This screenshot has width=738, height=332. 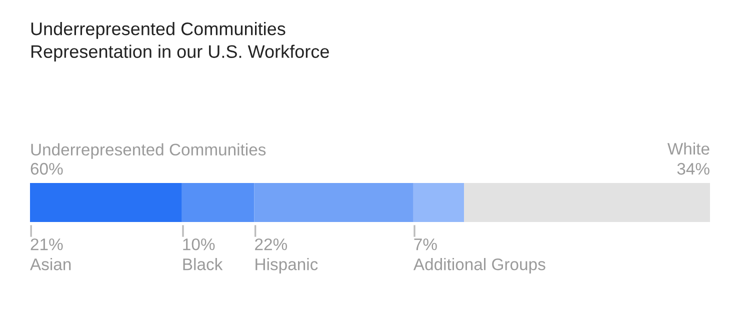 What do you see at coordinates (180, 42) in the screenshot?
I see `chart-title: Underrepresented Communities Representation in our U.S. Workforce` at bounding box center [180, 42].